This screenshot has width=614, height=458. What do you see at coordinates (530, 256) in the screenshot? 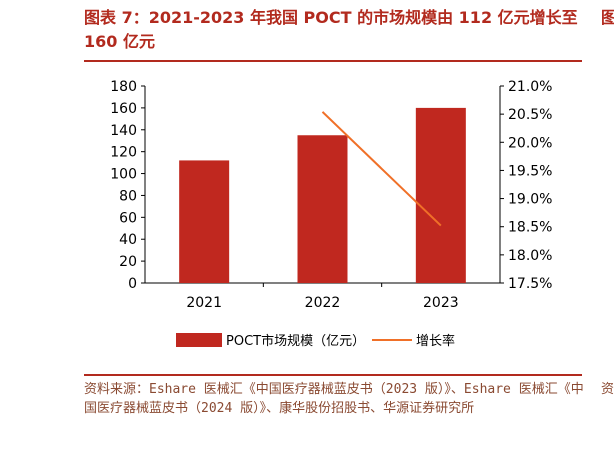
I see `y2-tick-label: 18.0%` at bounding box center [530, 256].